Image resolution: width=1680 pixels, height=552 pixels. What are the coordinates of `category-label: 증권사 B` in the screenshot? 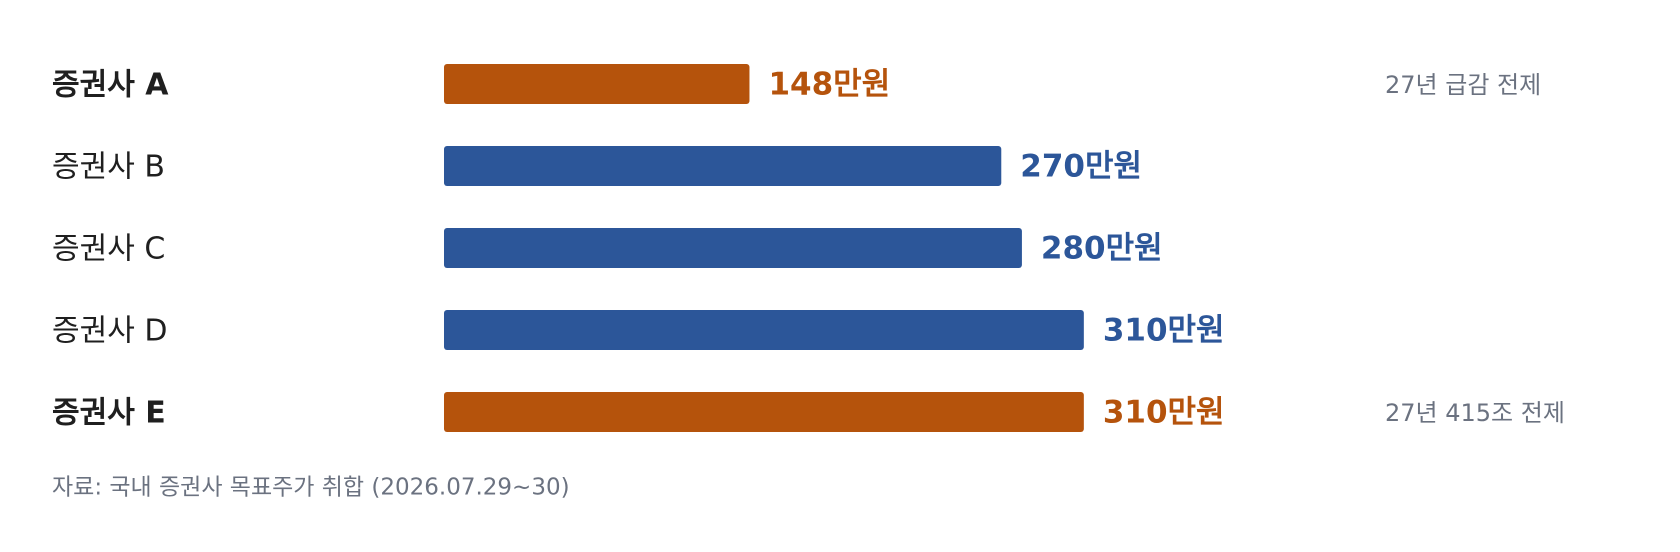 It's located at (108, 167).